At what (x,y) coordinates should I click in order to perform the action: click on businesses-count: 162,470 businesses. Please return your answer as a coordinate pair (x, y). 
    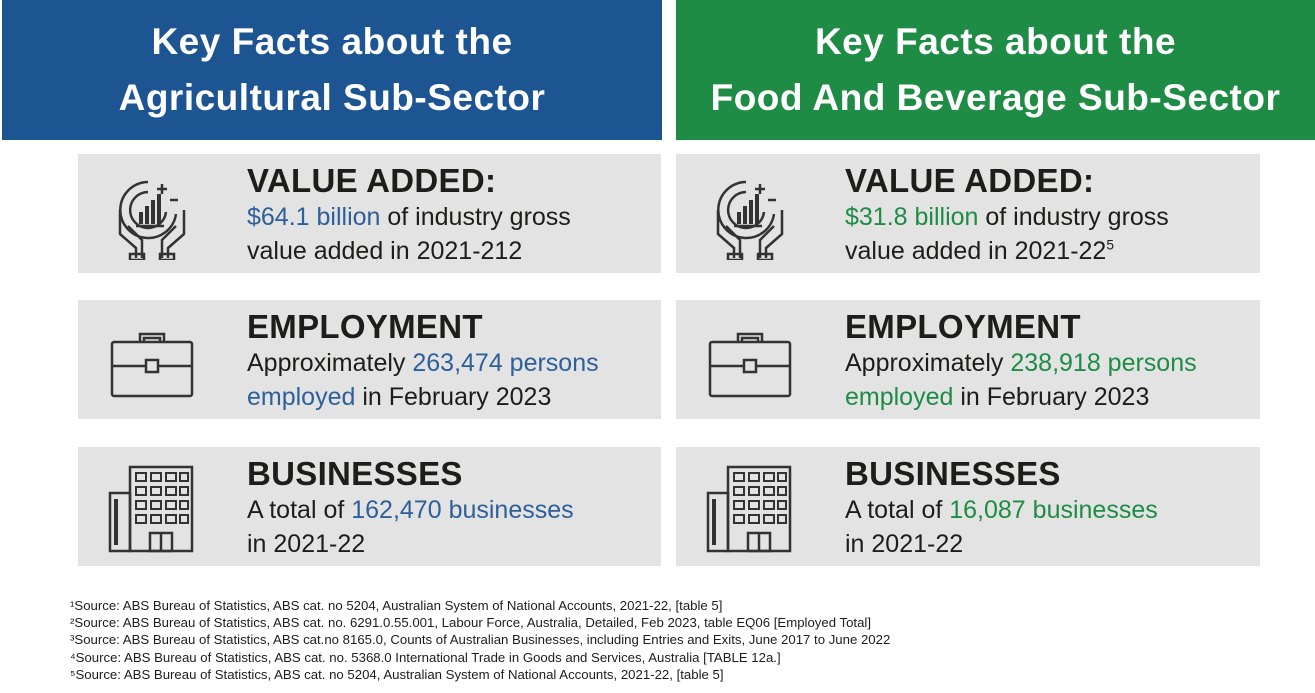
    Looking at the image, I should click on (462, 510).